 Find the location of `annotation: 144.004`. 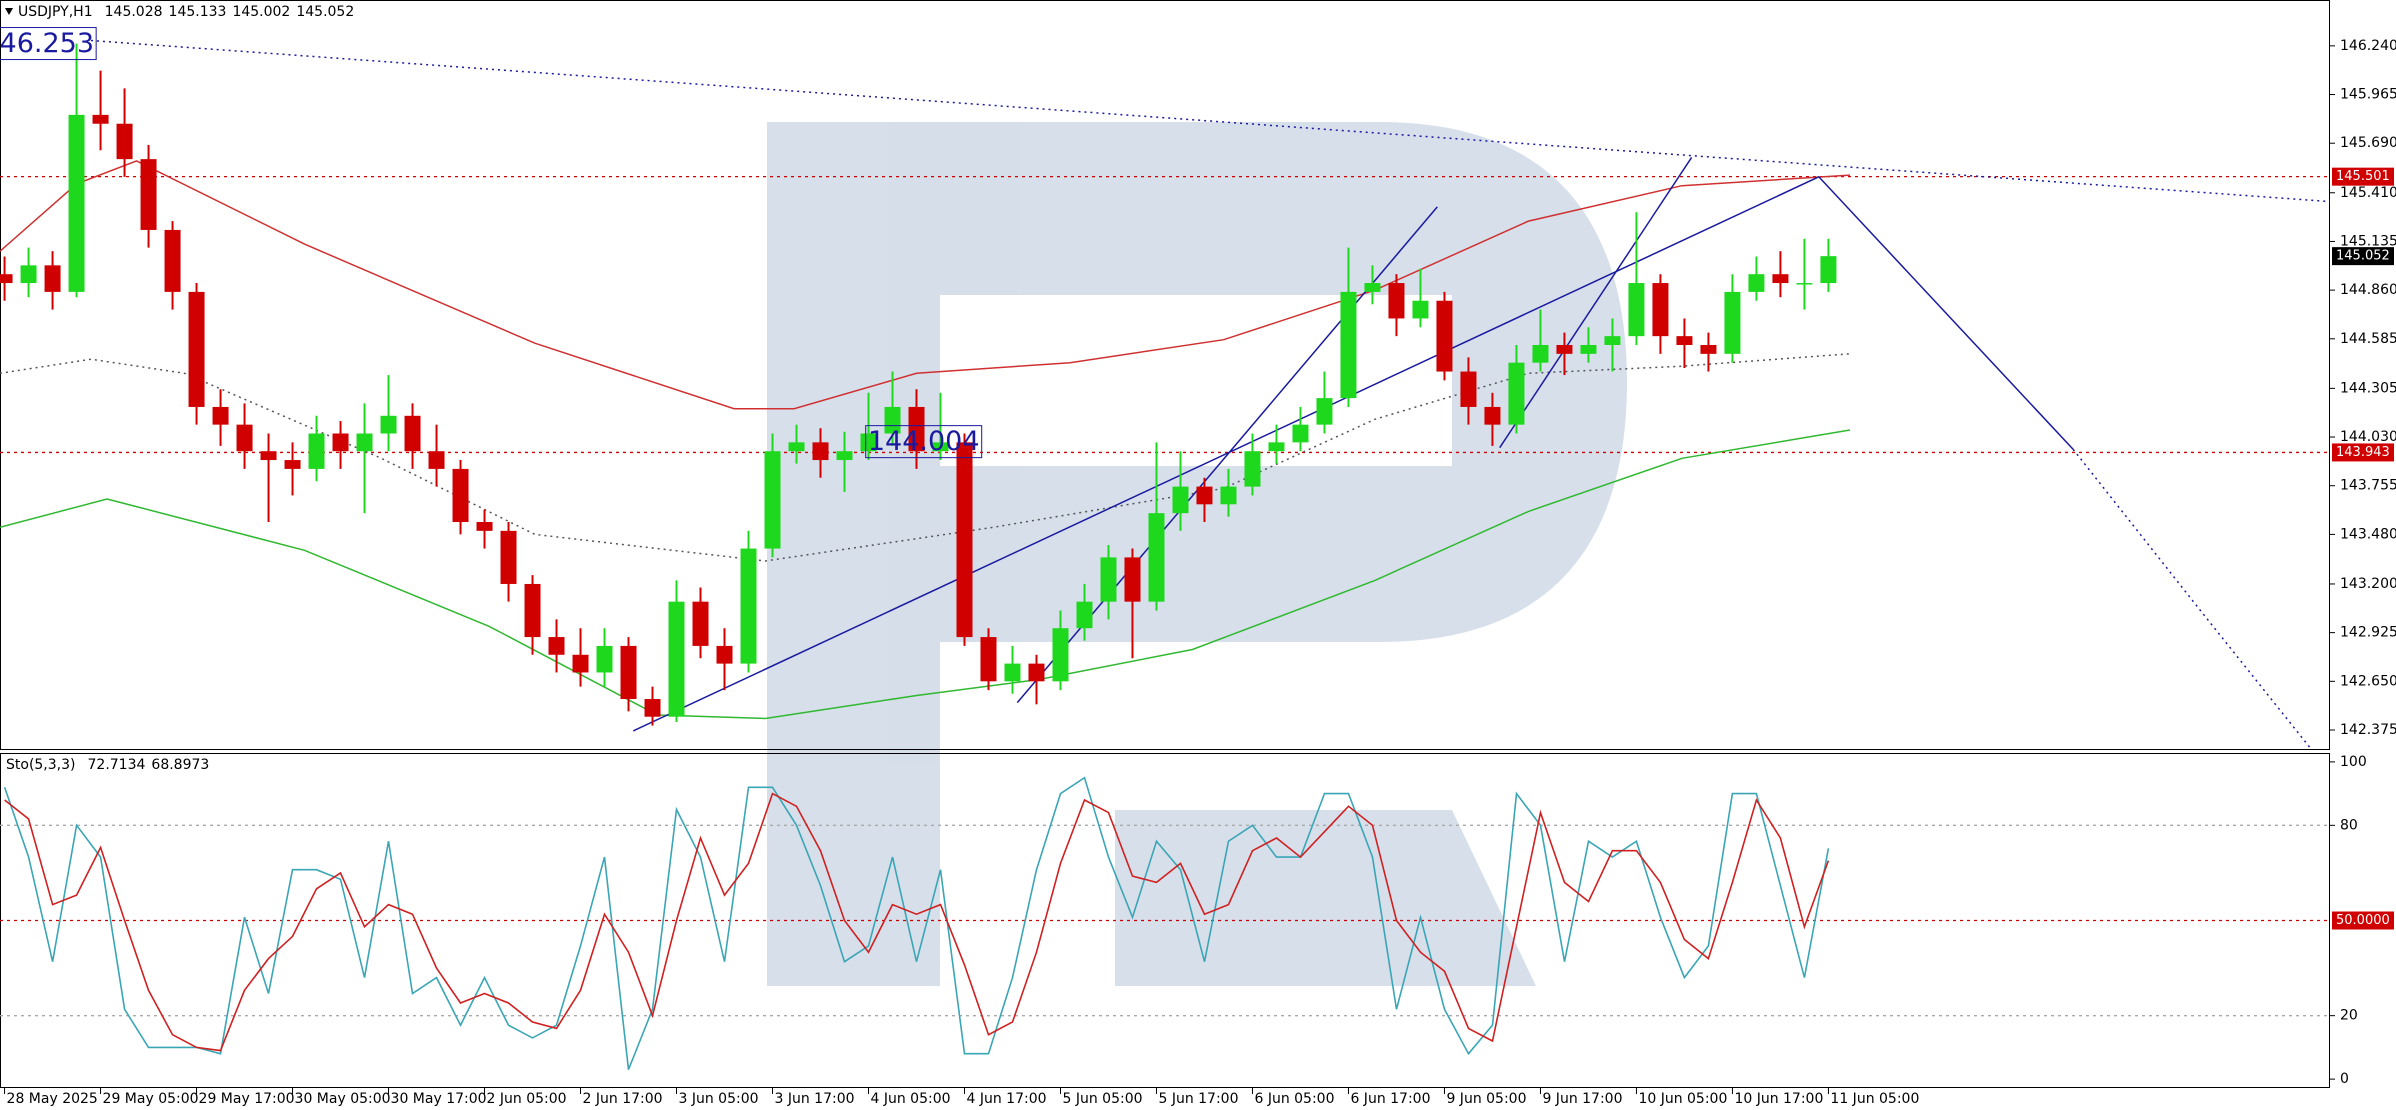

annotation: 144.004 is located at coordinates (924, 442).